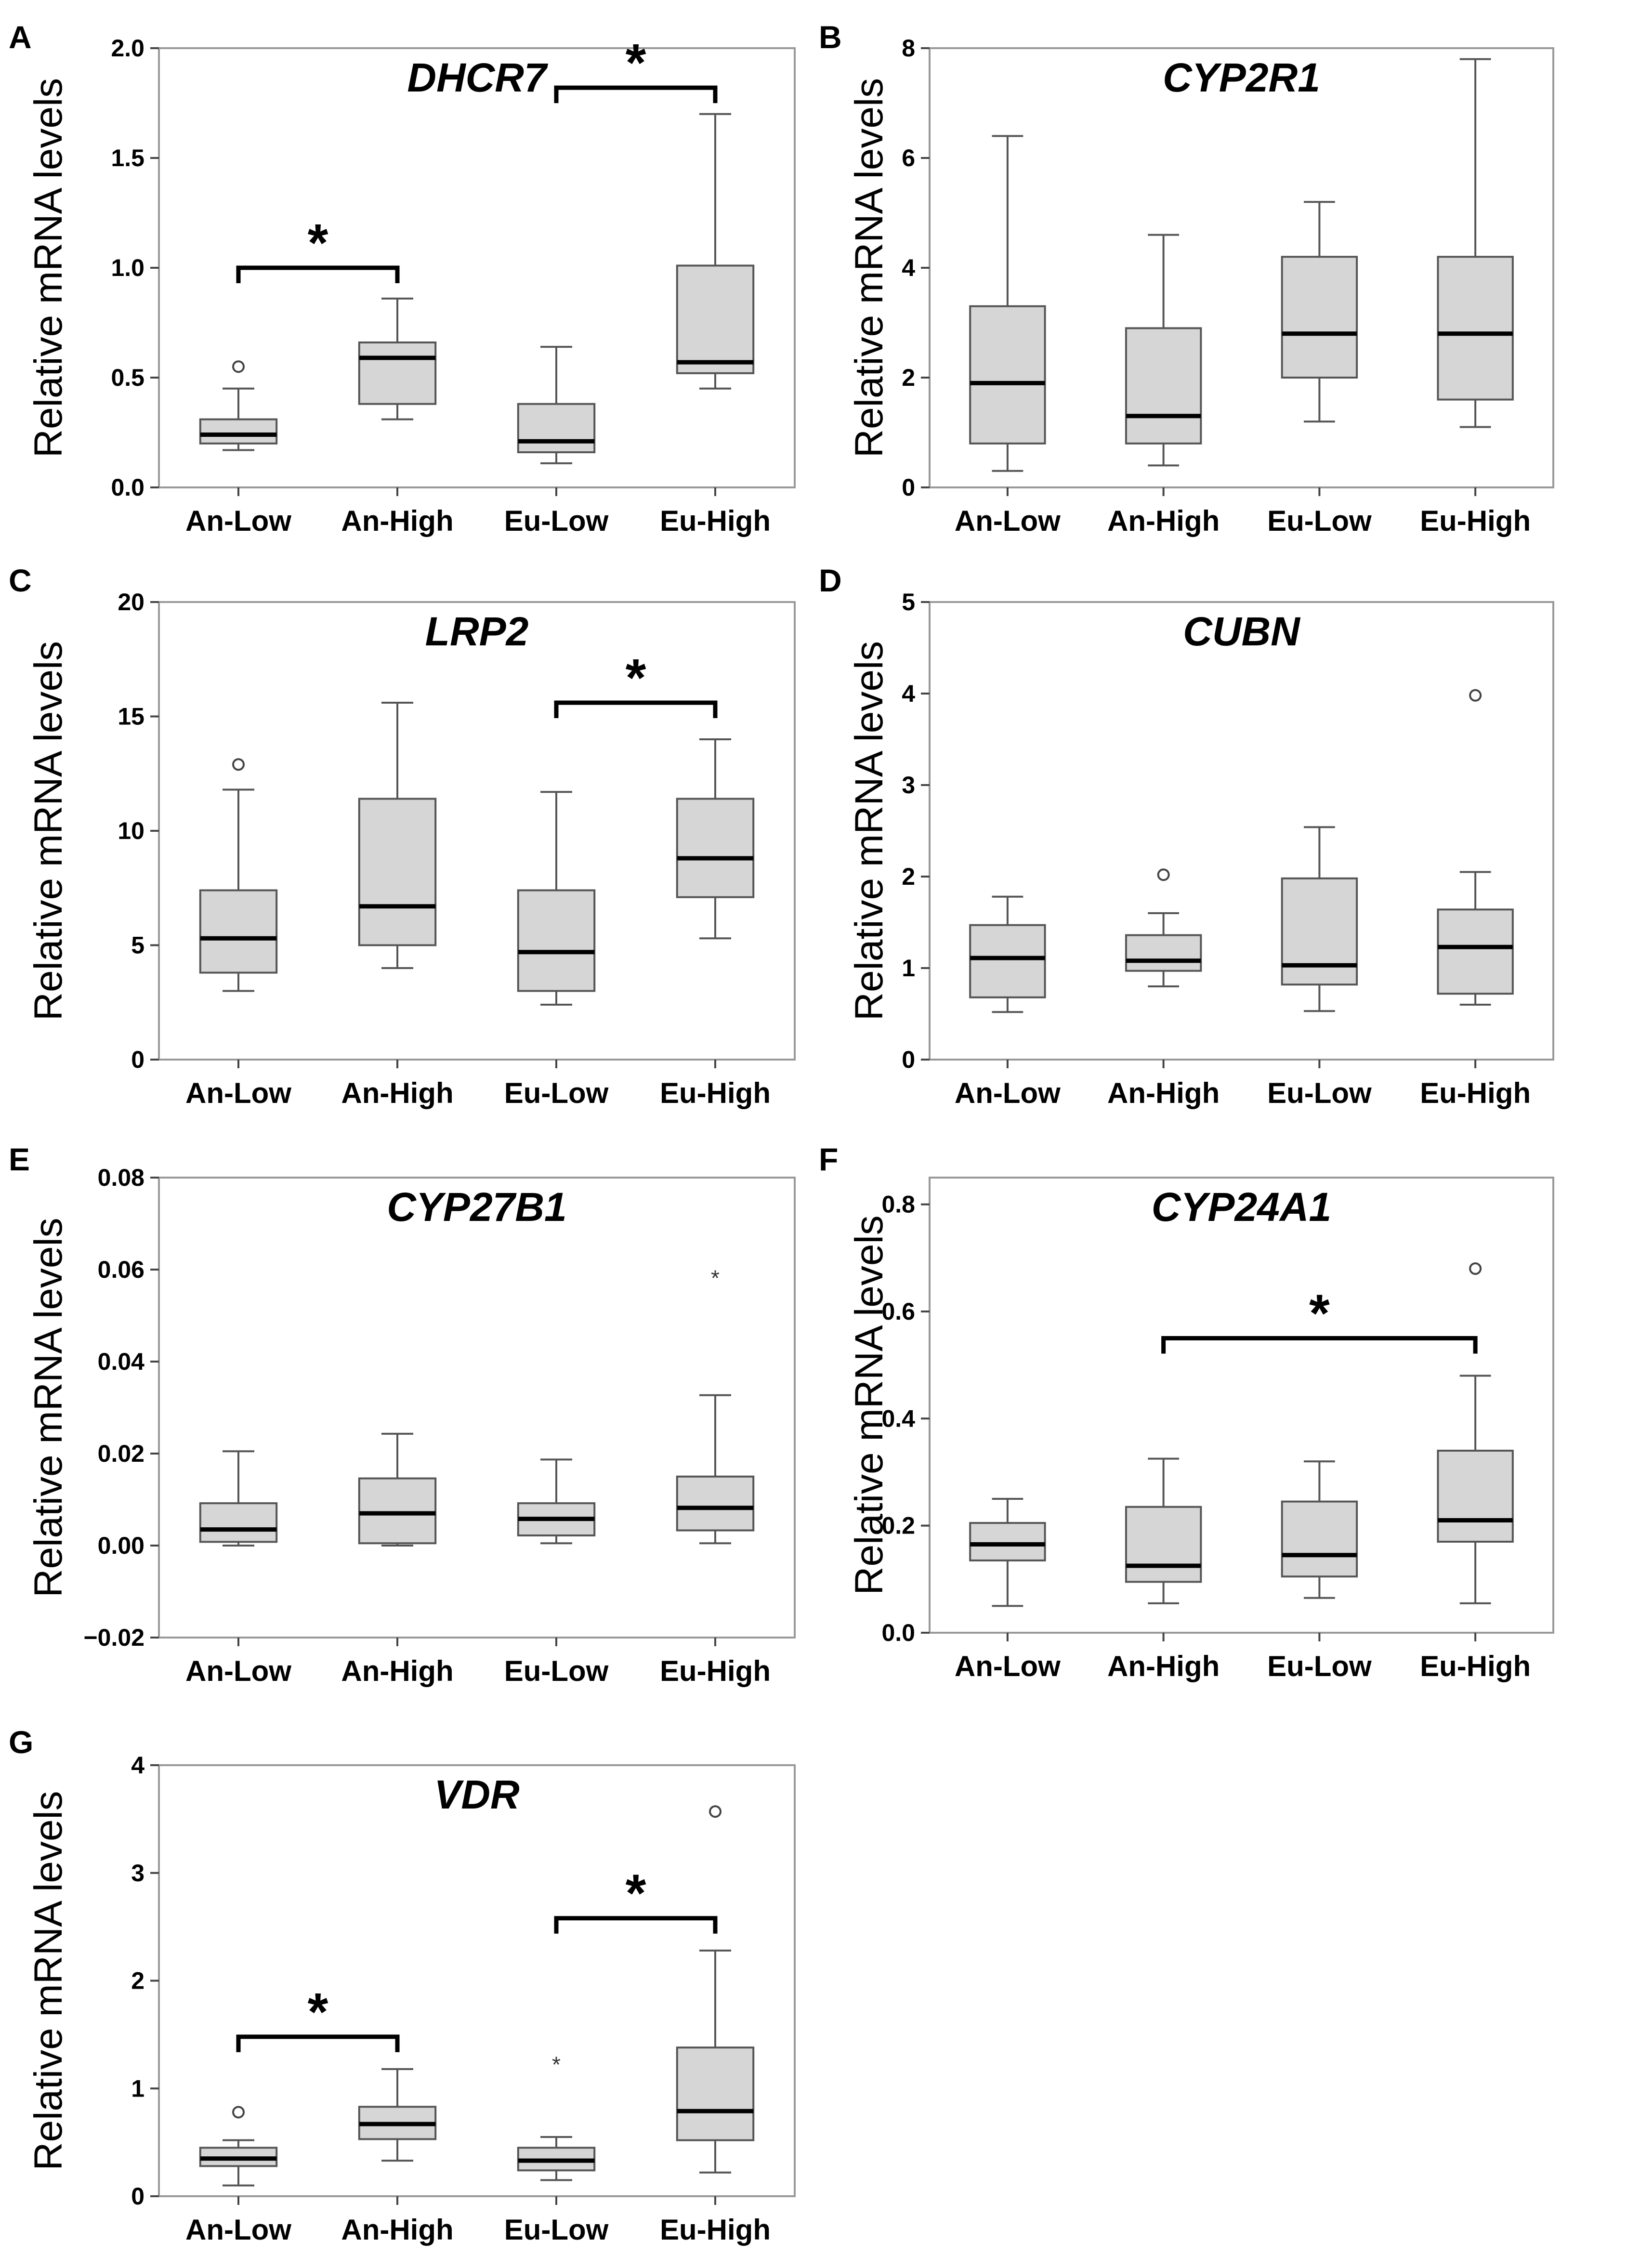 Image resolution: width=1627 pixels, height=2268 pixels. Describe the element at coordinates (20, 37) in the screenshot. I see `panel-letter: A` at that location.